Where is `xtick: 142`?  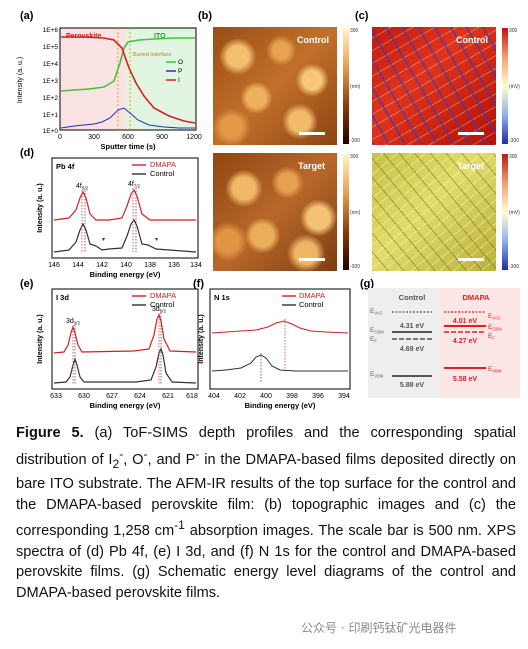 xtick: 142 is located at coordinates (102, 265).